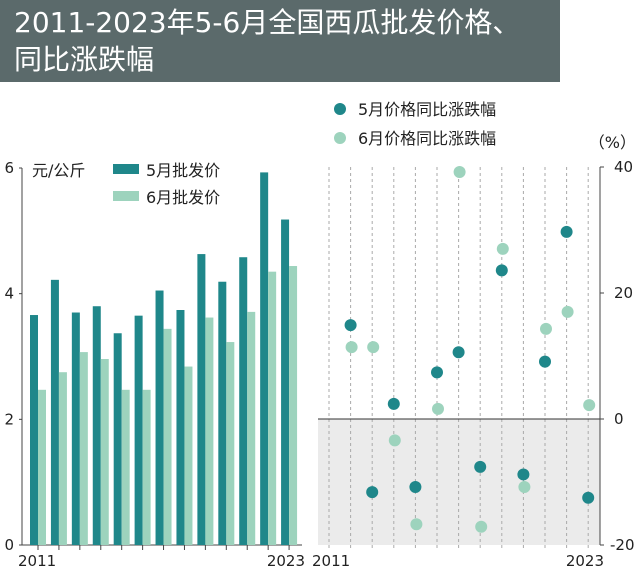 The height and width of the screenshot is (572, 644). What do you see at coordinates (9, 168) in the screenshot?
I see `y-tick-label: 6` at bounding box center [9, 168].